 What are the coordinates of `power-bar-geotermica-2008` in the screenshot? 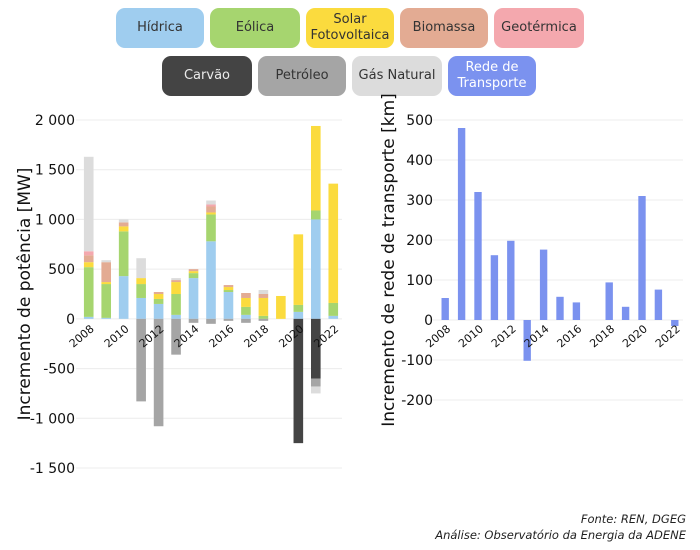 It's located at (88, 253).